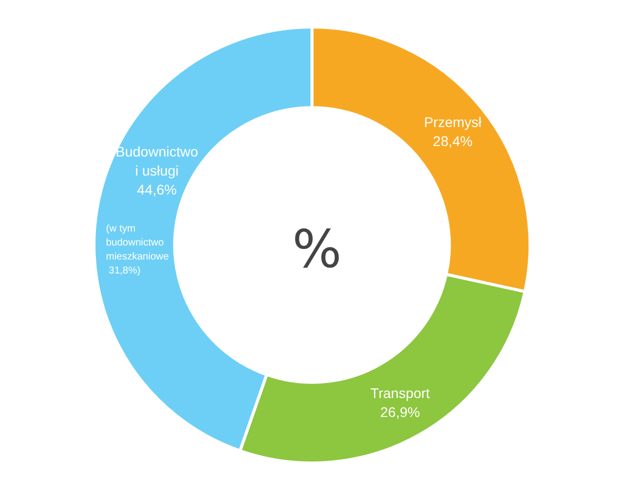 The height and width of the screenshot is (480, 640). Describe the element at coordinates (400, 393) in the screenshot. I see `slice-label: Transport` at that location.